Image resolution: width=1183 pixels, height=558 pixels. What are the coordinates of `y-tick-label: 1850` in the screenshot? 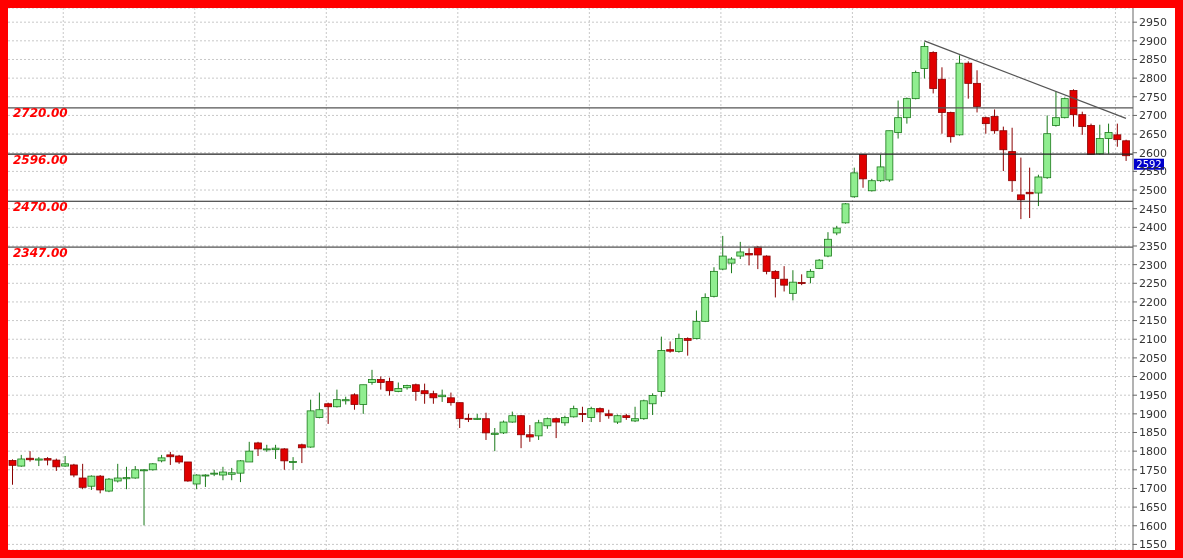 It's located at (1153, 433).